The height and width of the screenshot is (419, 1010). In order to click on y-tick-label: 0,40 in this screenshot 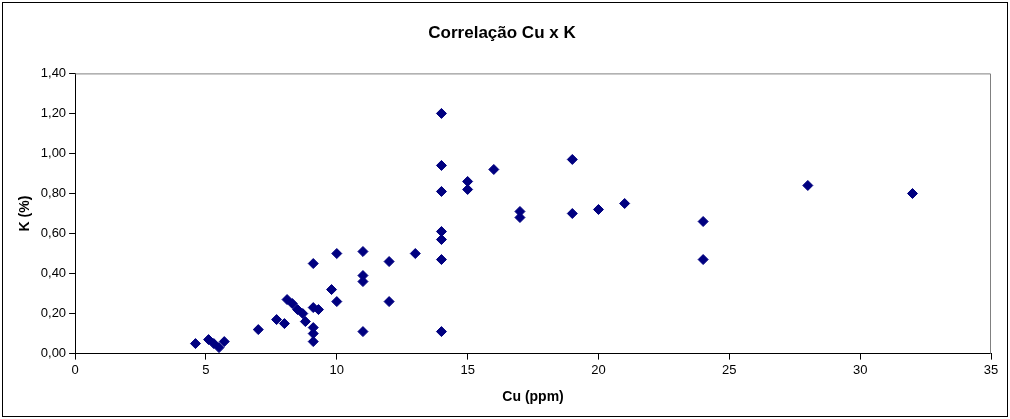, I will do `click(53, 273)`.